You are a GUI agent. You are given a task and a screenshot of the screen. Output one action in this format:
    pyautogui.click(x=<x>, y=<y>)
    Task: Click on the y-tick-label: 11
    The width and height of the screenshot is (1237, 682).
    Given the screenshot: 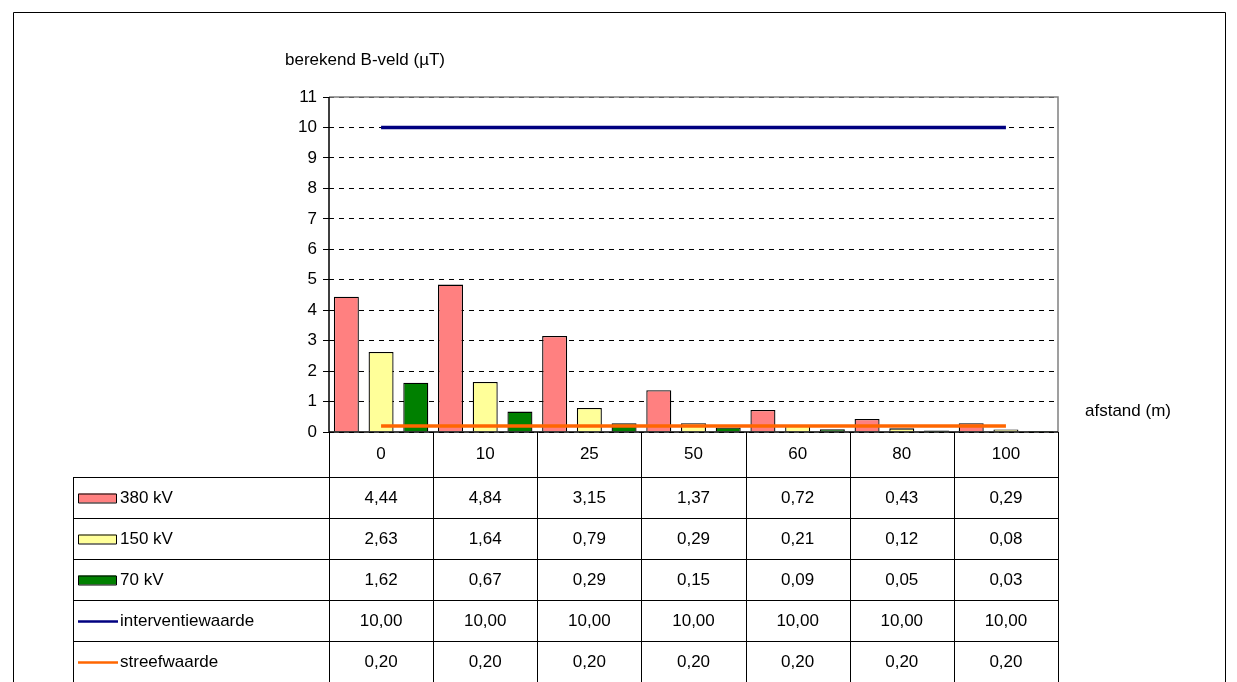 What is the action you would take?
    pyautogui.click(x=308, y=96)
    